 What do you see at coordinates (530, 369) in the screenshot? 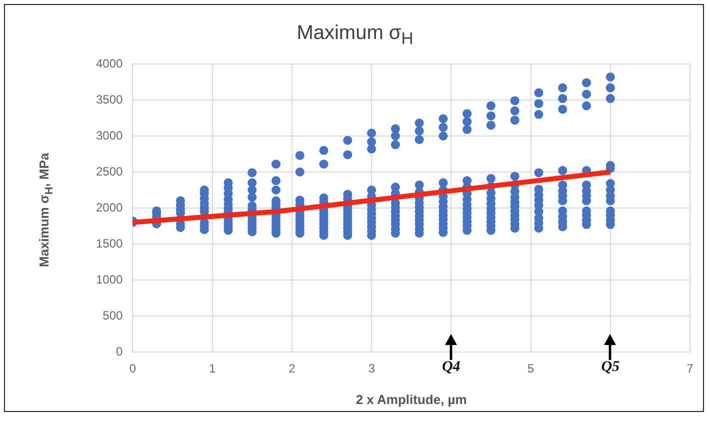
I see `x-tick-label: 5` at bounding box center [530, 369].